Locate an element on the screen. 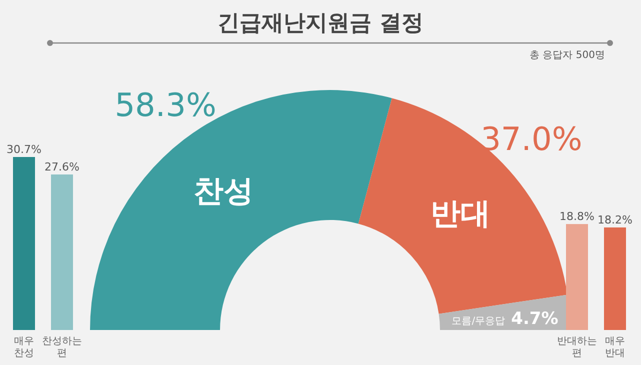  x-tick-label: 찬성하는 편 is located at coordinates (62, 347).